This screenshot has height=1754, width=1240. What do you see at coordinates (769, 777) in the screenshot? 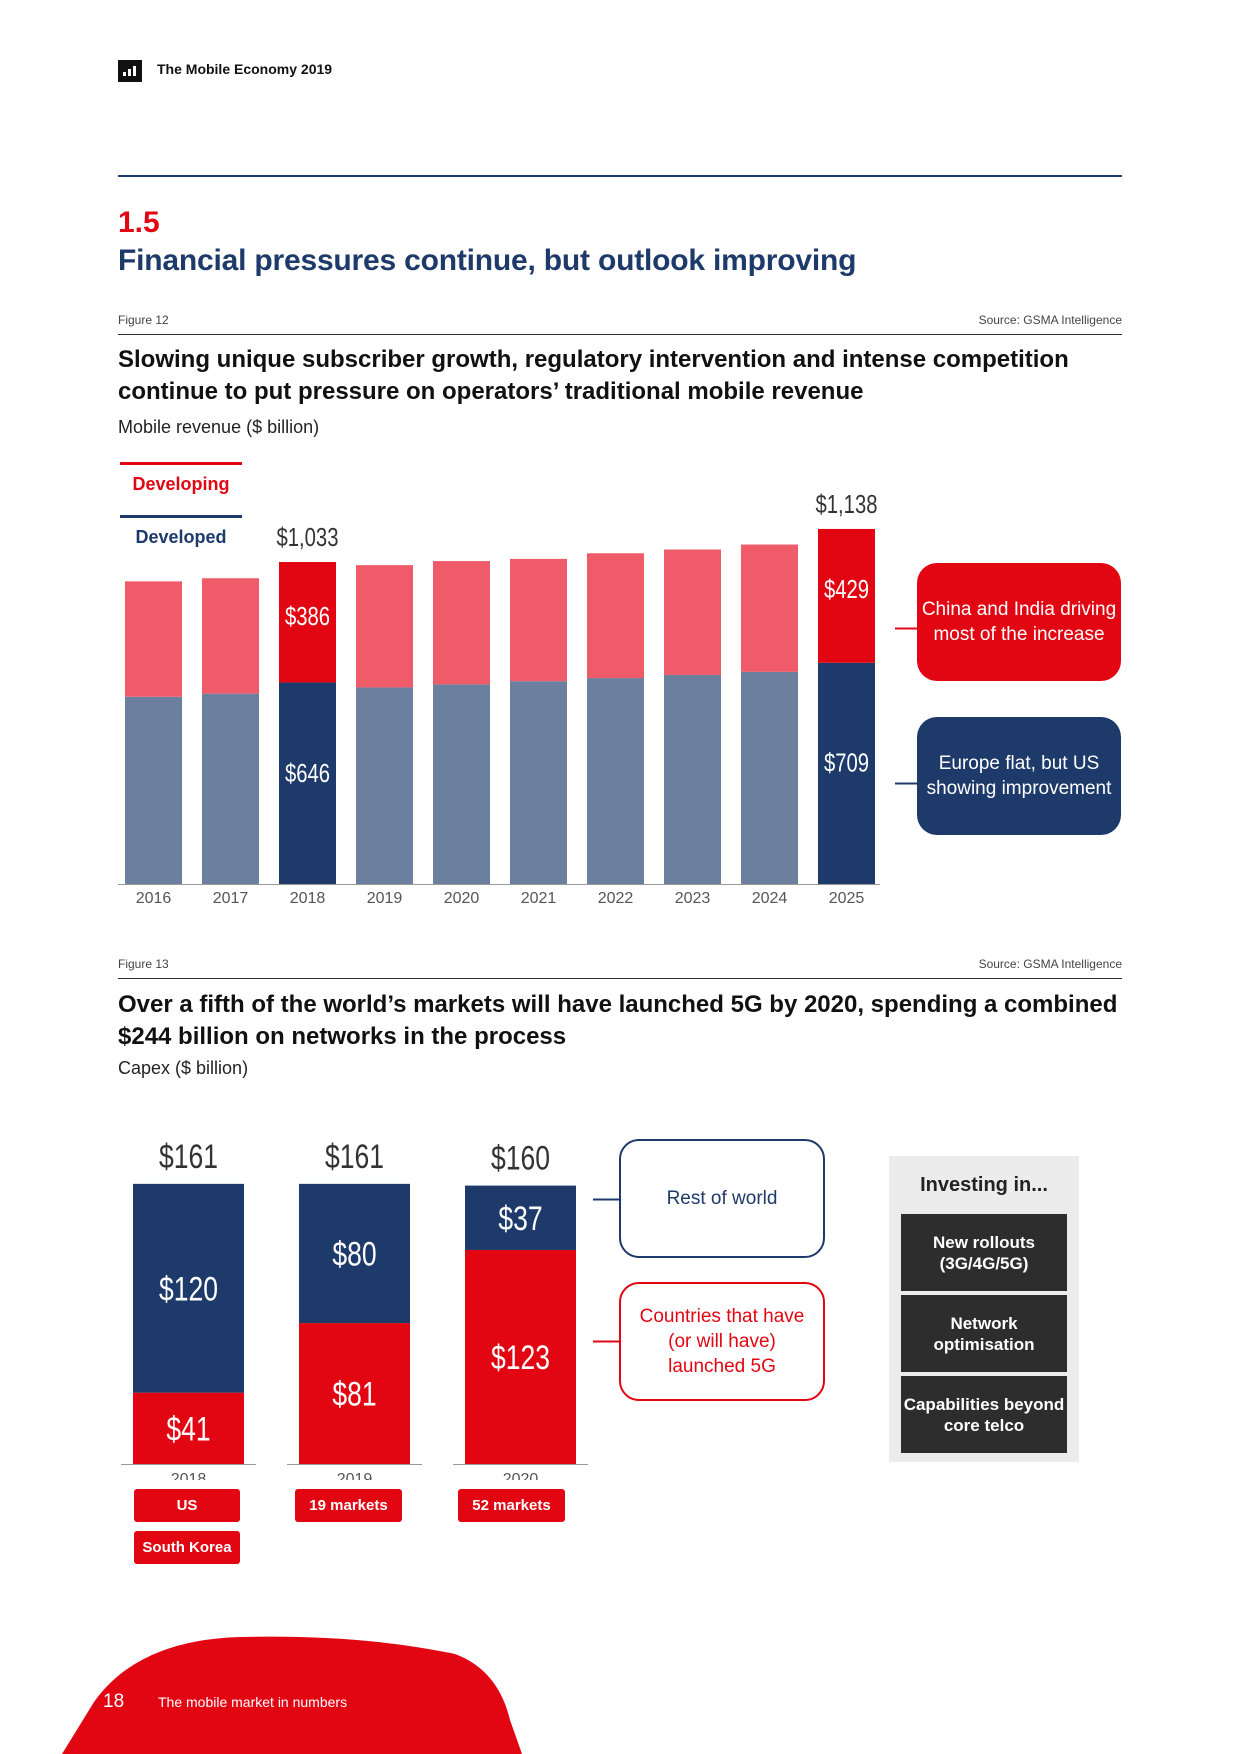
I see `bar-developed-2024` at bounding box center [769, 777].